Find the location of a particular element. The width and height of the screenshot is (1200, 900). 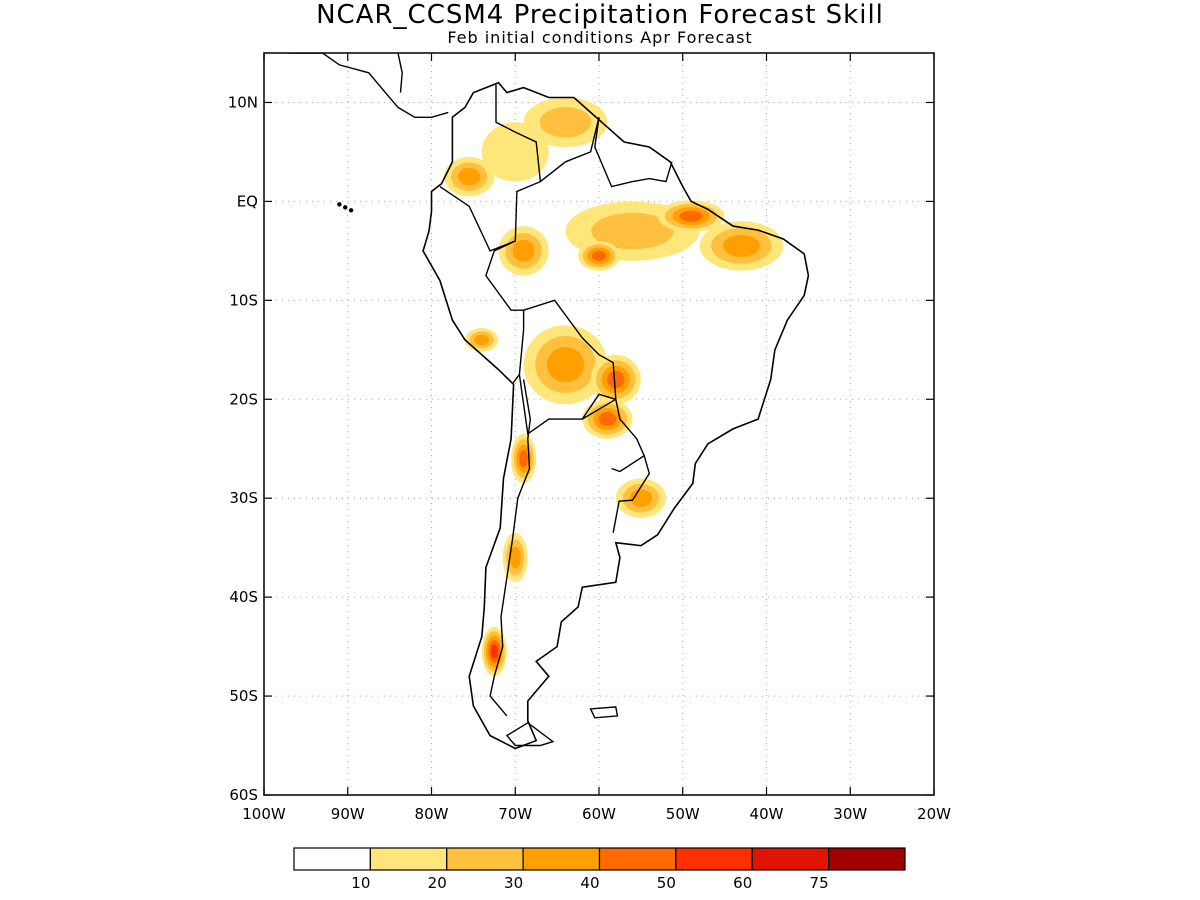

y-tick-label: 10S is located at coordinates (243, 300).